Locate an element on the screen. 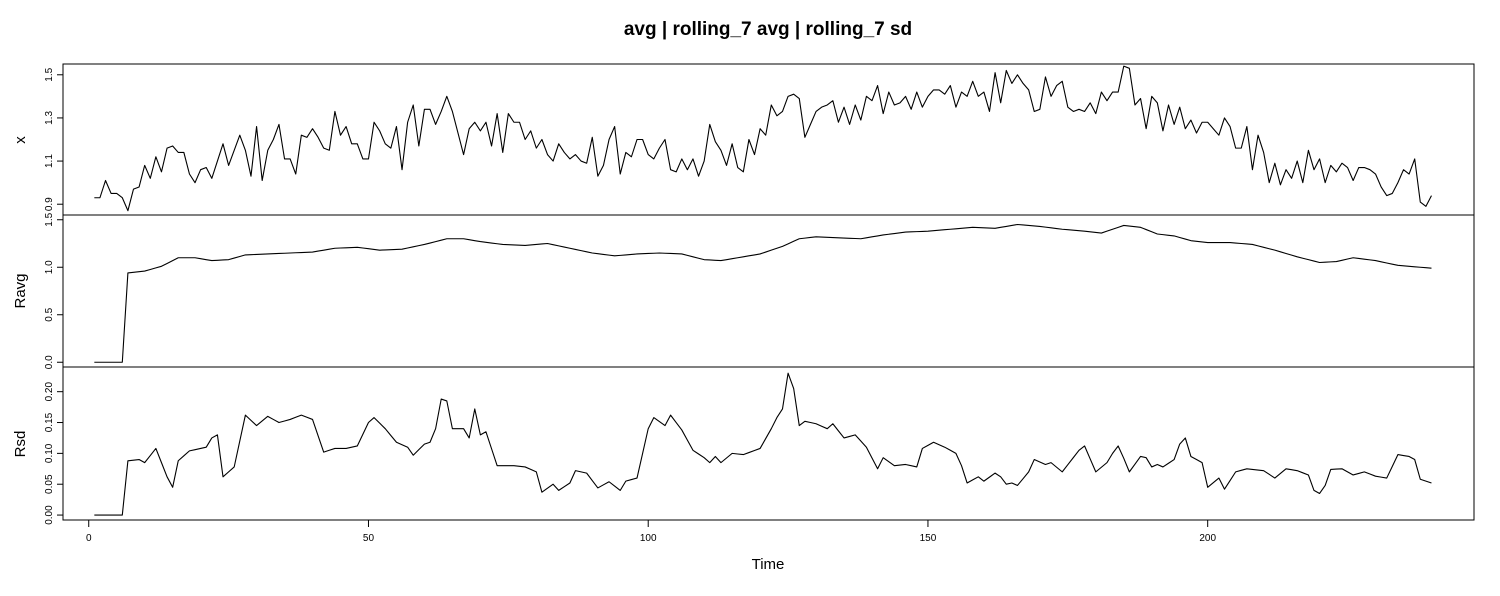  x-axis-label: Time is located at coordinates (768, 564).